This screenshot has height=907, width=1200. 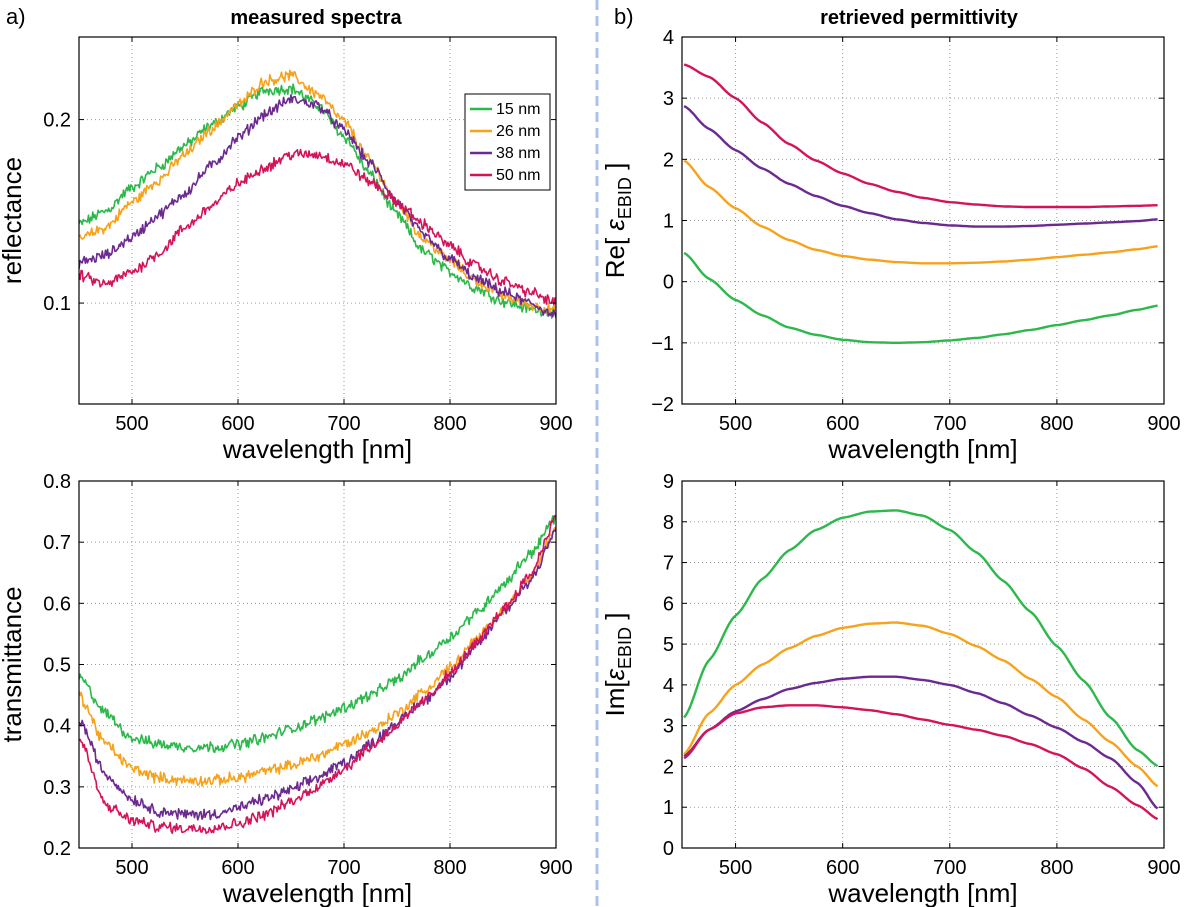 What do you see at coordinates (922, 449) in the screenshot?
I see `re-eps-xlabel: wavelength [nm]` at bounding box center [922, 449].